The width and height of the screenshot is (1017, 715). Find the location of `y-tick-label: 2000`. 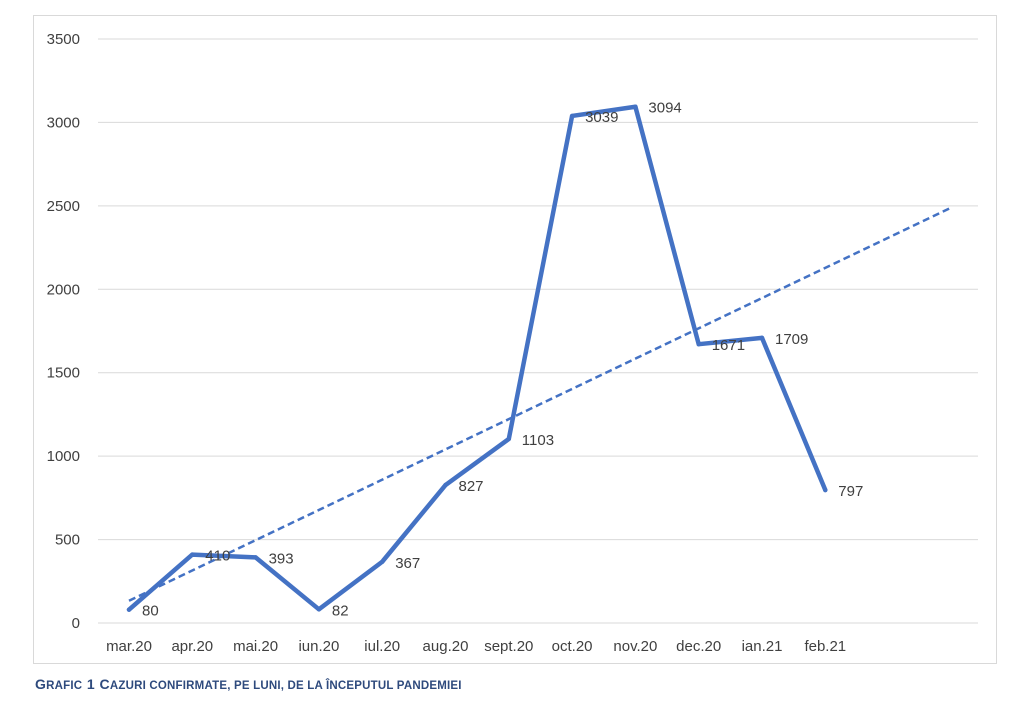

y-tick-label: 2000 is located at coordinates (63, 289).